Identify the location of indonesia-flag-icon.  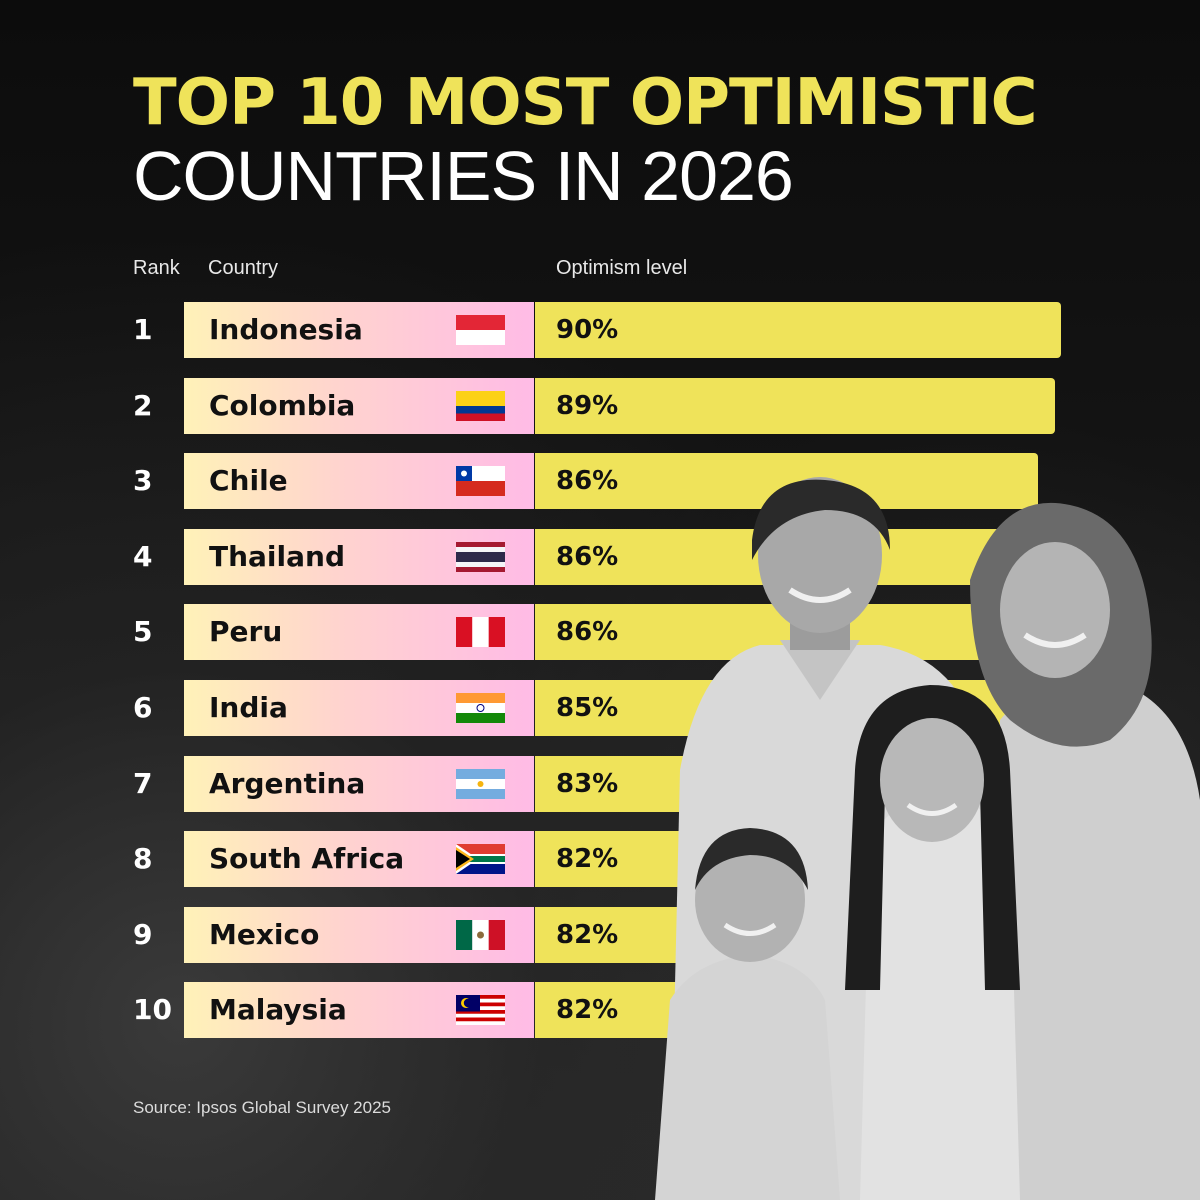
(480, 330).